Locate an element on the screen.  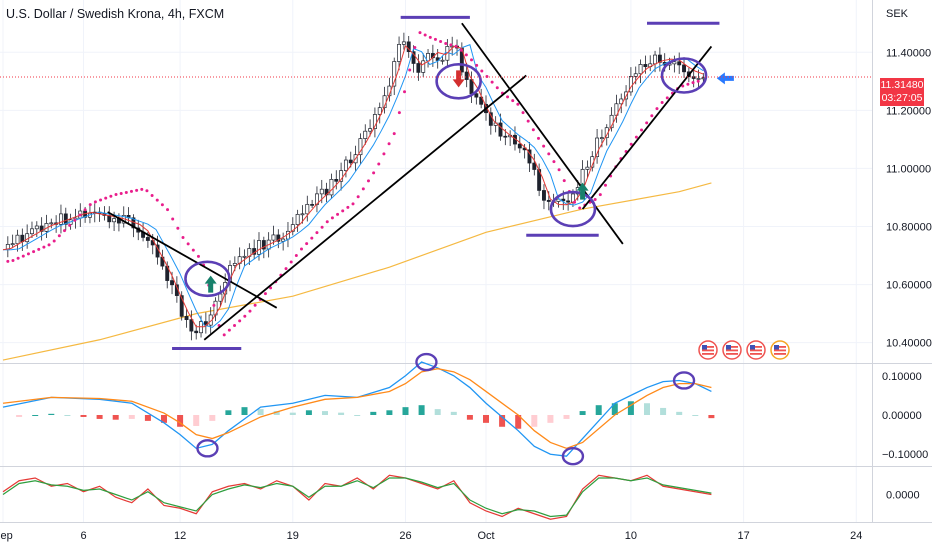
time-tick-label: 6 is located at coordinates (83, 536).